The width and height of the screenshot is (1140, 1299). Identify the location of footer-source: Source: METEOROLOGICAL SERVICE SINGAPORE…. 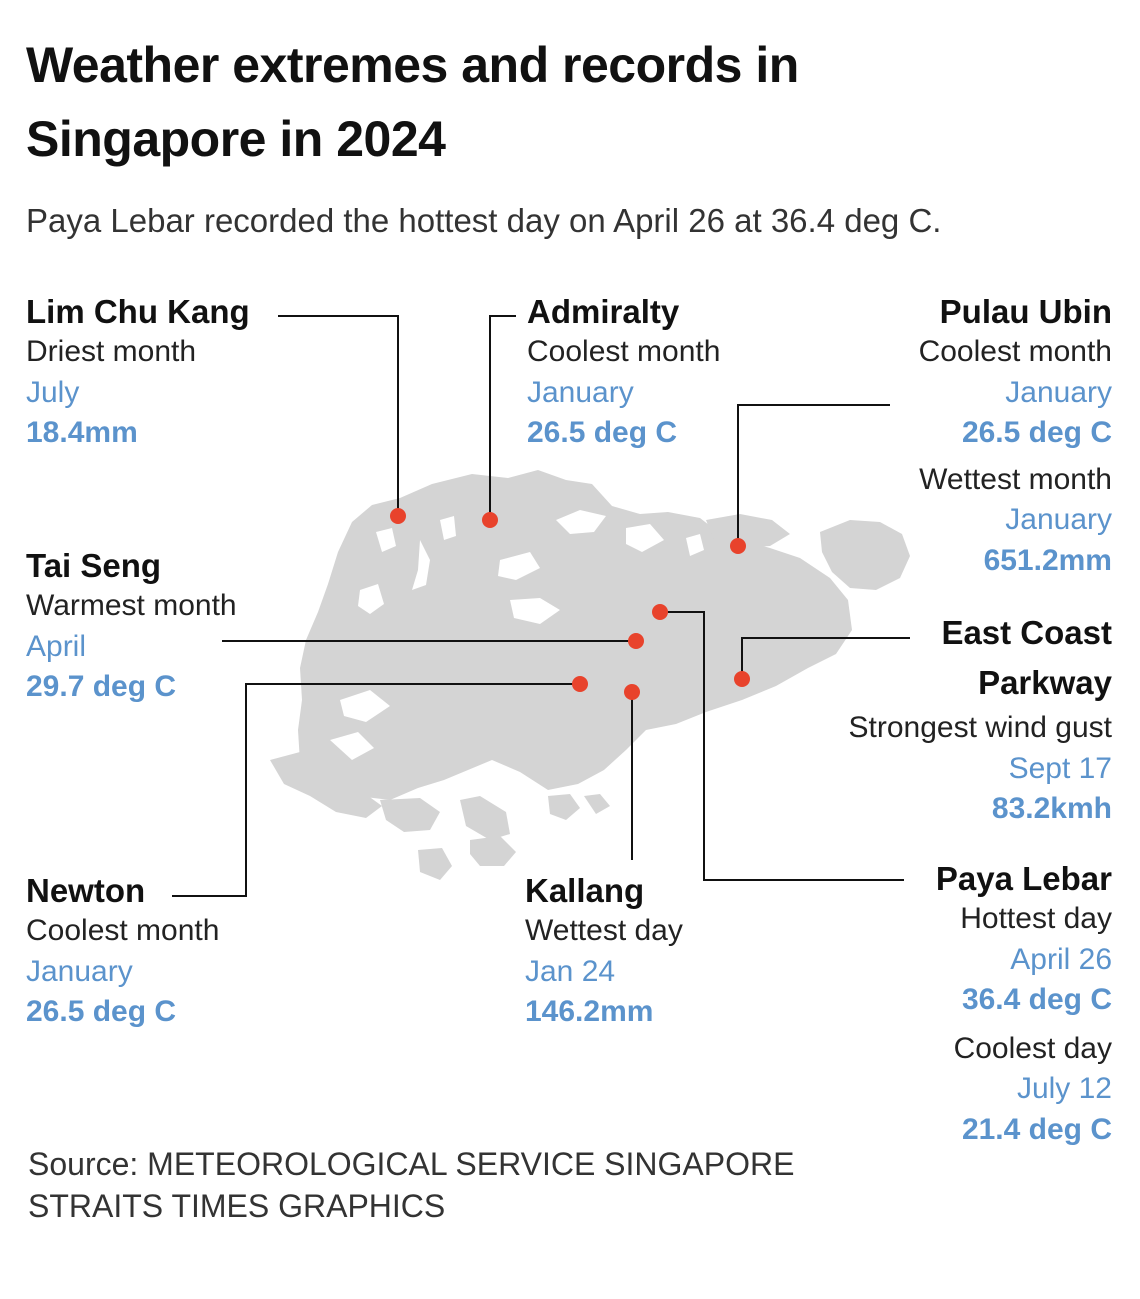
(411, 1185).